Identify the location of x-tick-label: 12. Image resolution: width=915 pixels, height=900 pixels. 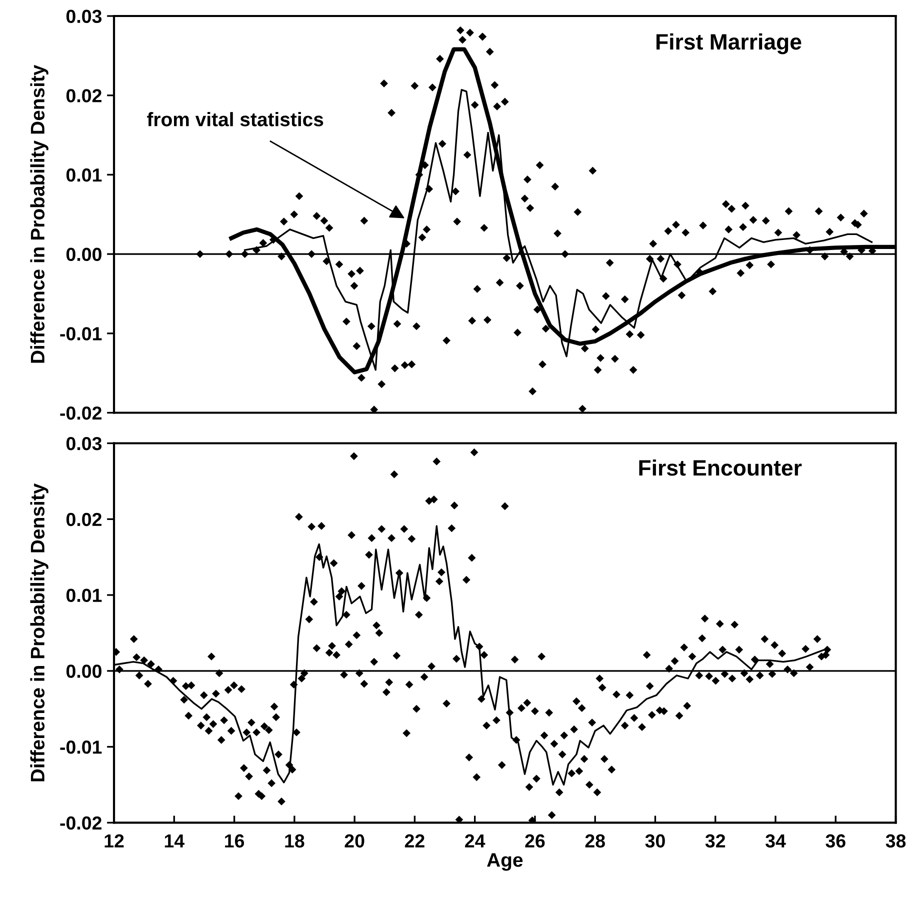
(114, 841).